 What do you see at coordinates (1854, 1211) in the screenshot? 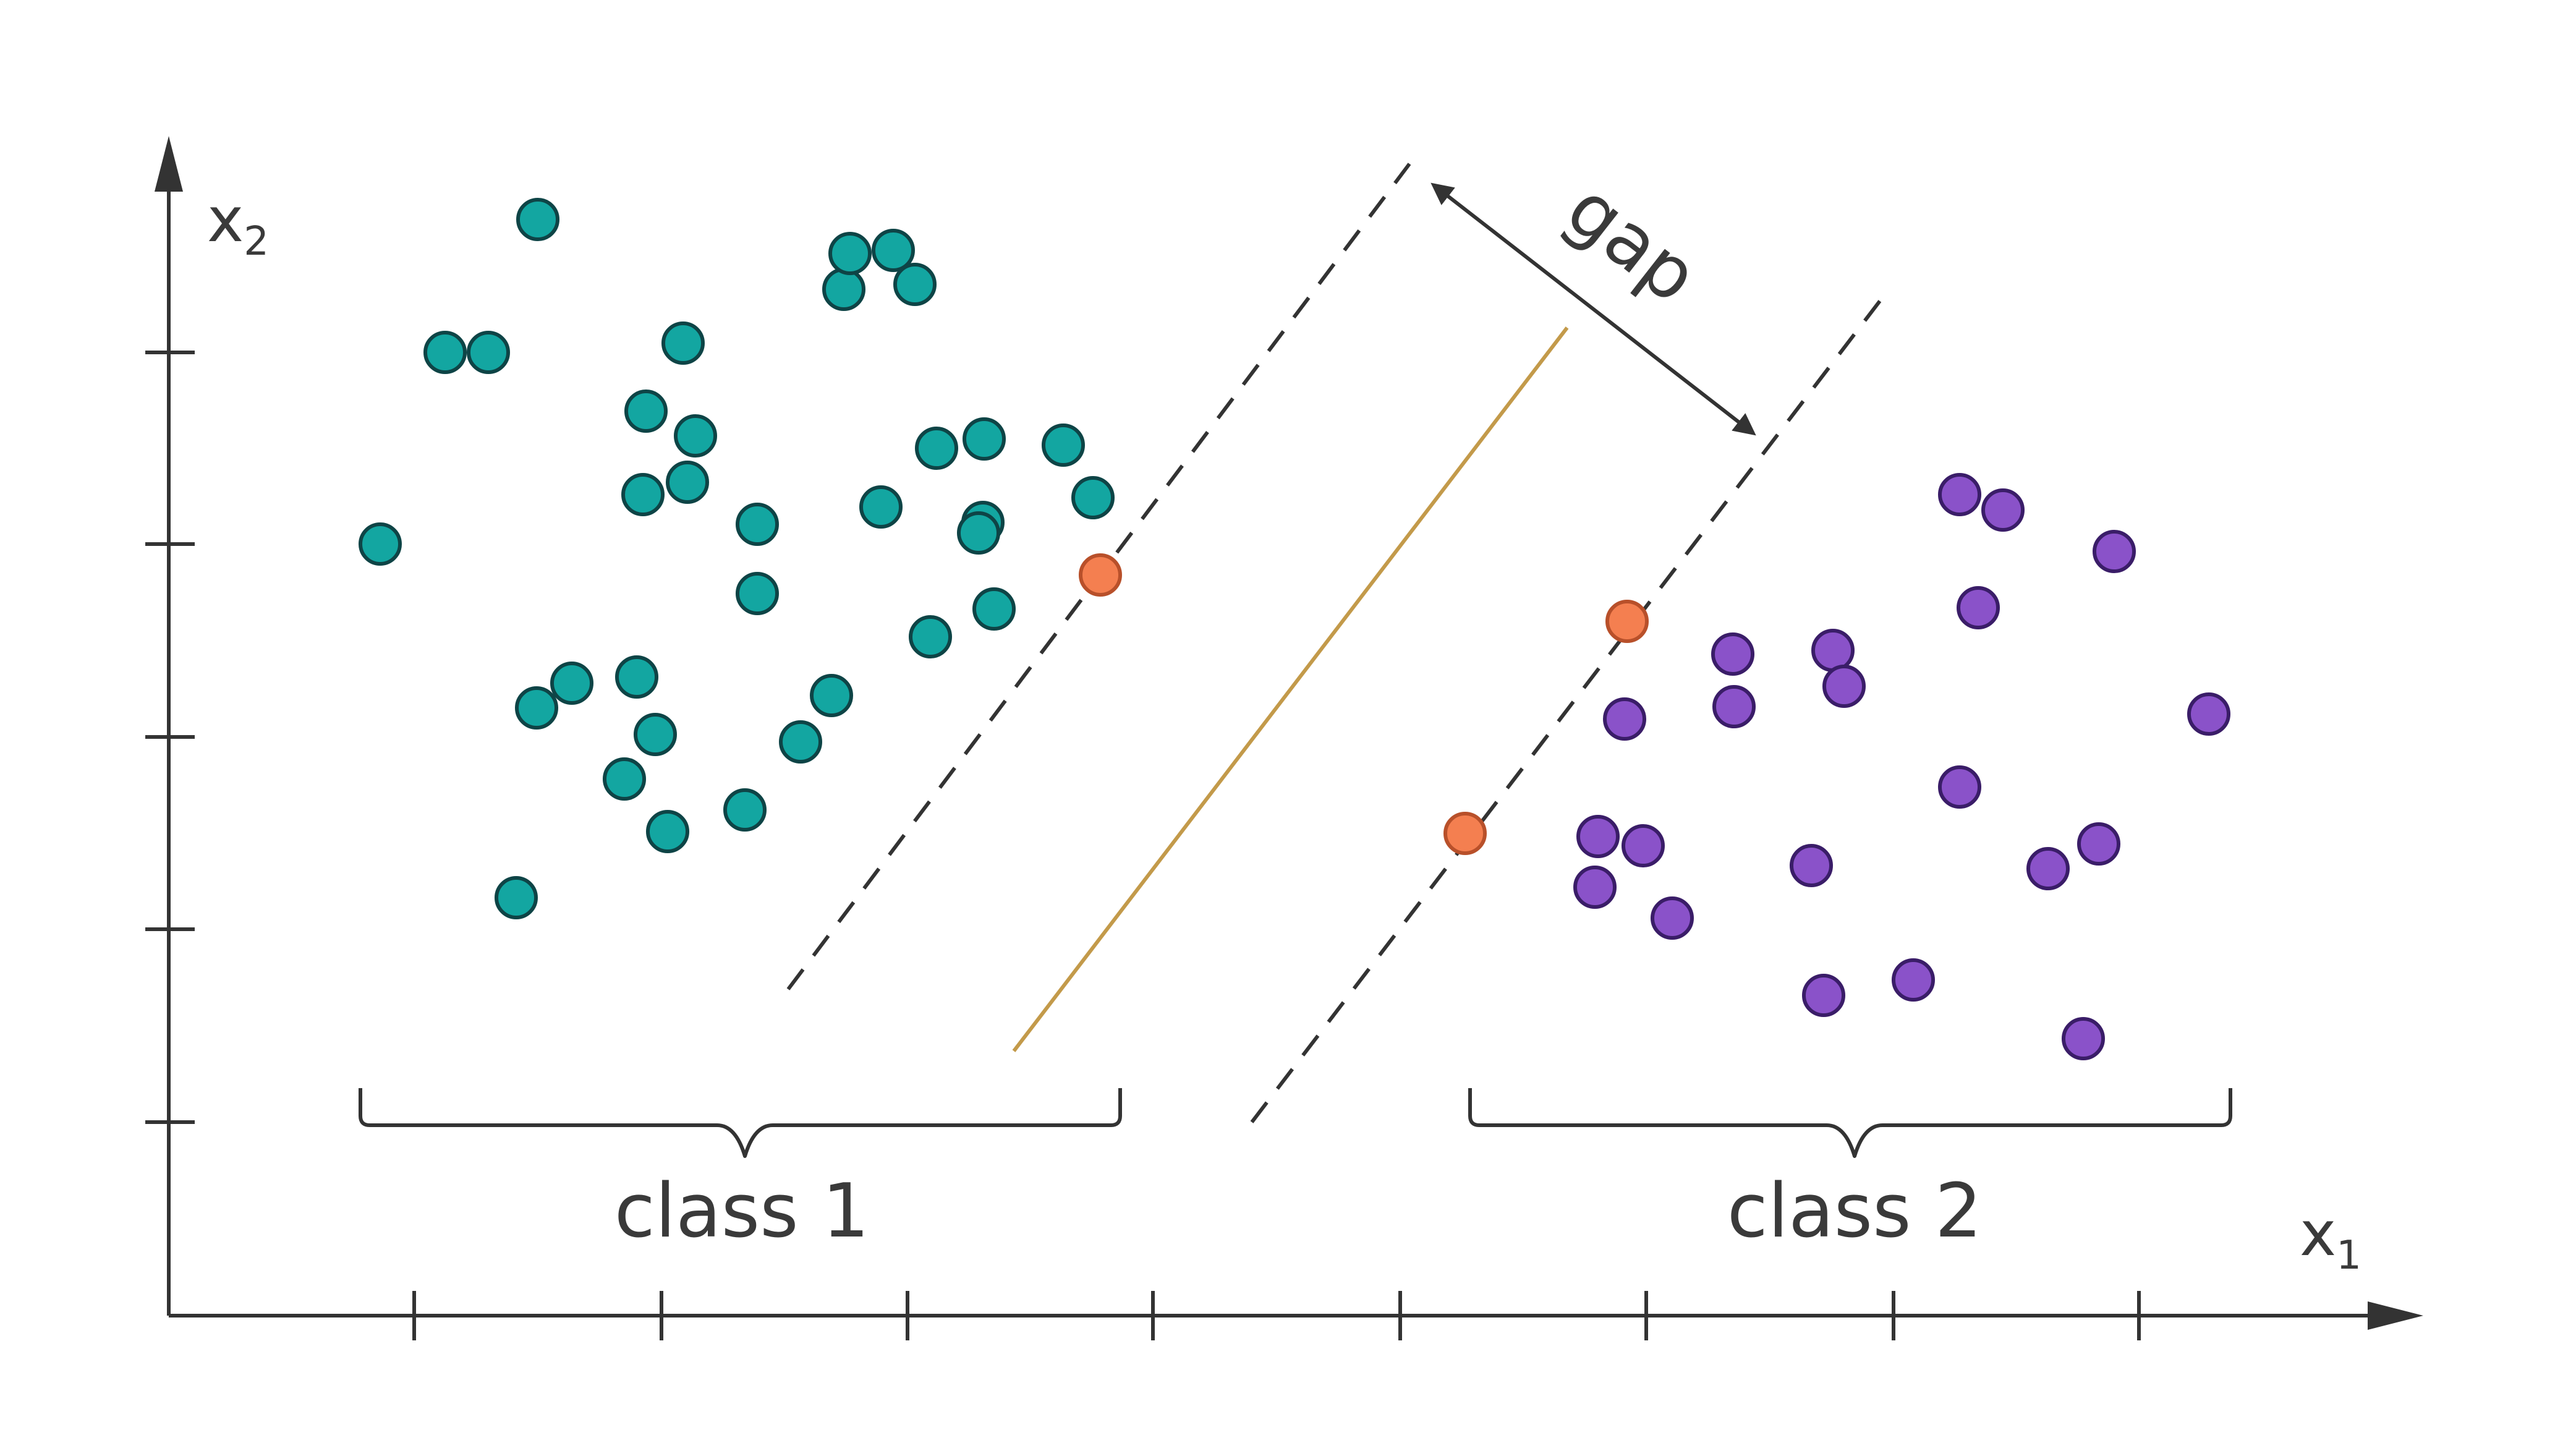
I see `class2-label: class 2` at bounding box center [1854, 1211].